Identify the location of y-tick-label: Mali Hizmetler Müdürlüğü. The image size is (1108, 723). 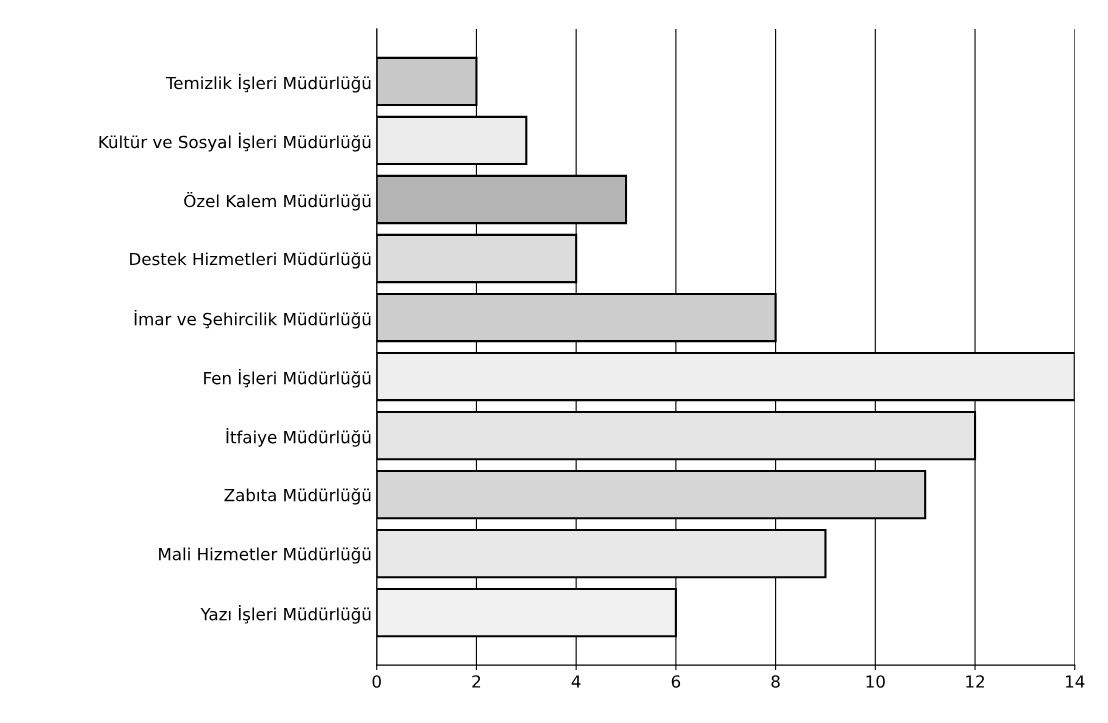
(265, 555).